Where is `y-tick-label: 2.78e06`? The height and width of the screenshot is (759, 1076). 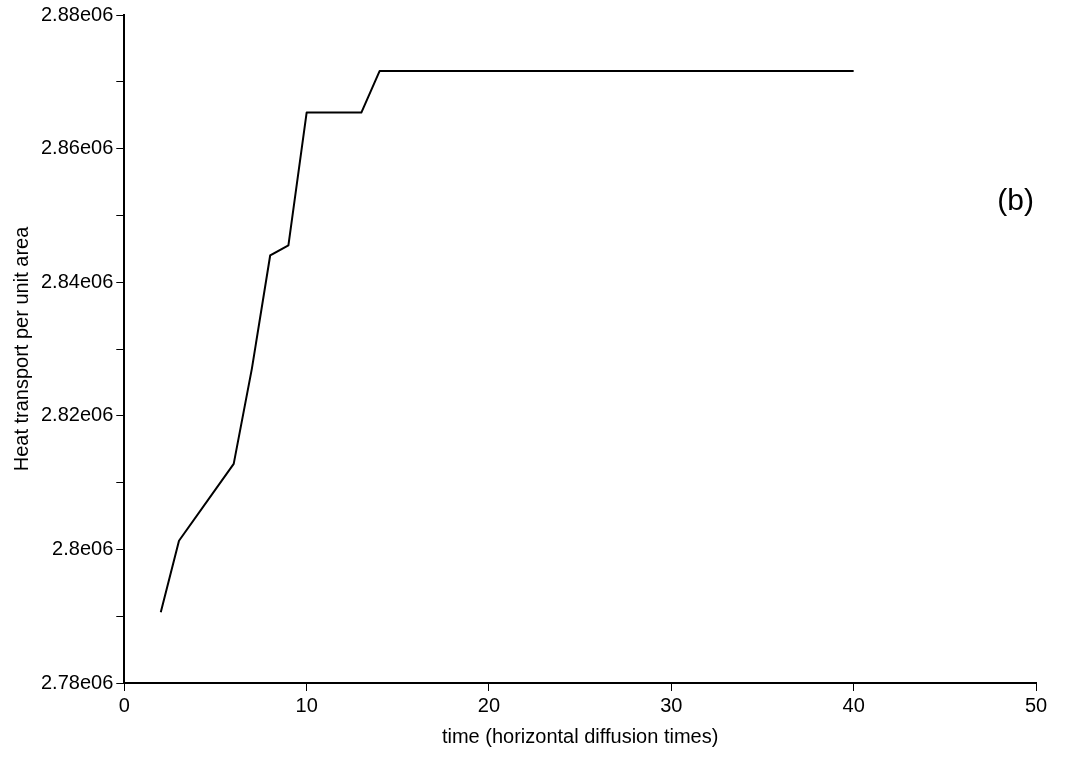
y-tick-label: 2.78e06 is located at coordinates (77, 681).